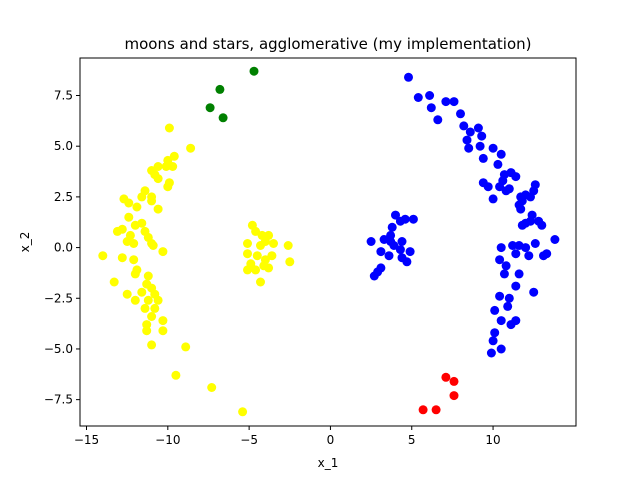  Describe the element at coordinates (25, 242) in the screenshot. I see `y-axis-label: x_2` at that location.